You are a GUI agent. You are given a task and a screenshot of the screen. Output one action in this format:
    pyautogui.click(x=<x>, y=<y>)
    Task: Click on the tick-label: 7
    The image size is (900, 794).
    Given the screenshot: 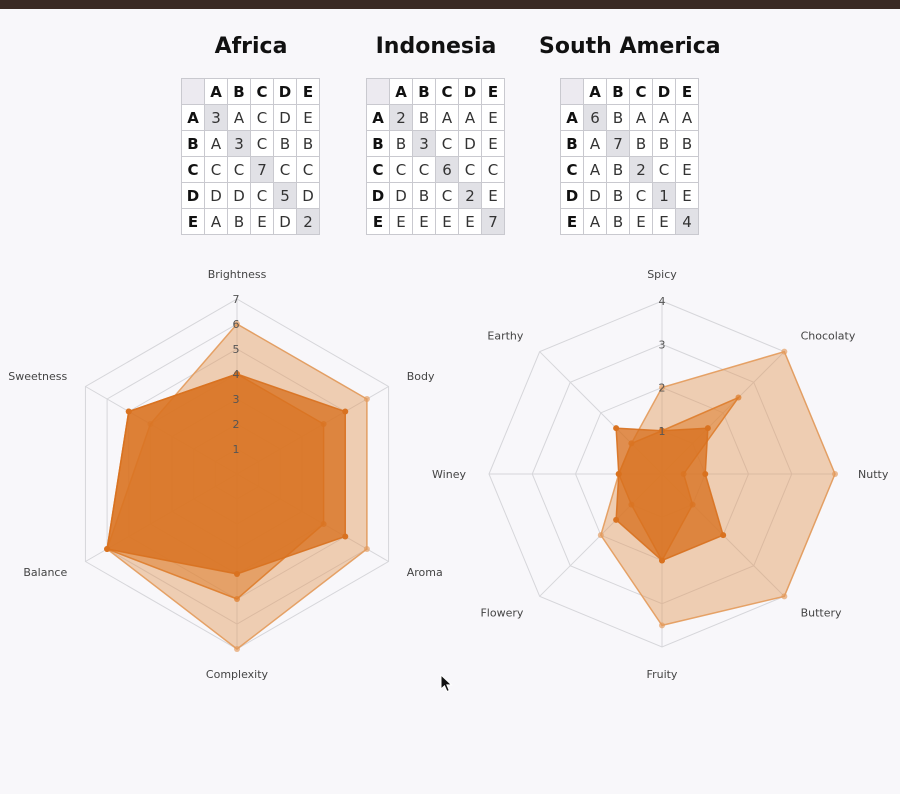 What is the action you would take?
    pyautogui.click(x=236, y=299)
    